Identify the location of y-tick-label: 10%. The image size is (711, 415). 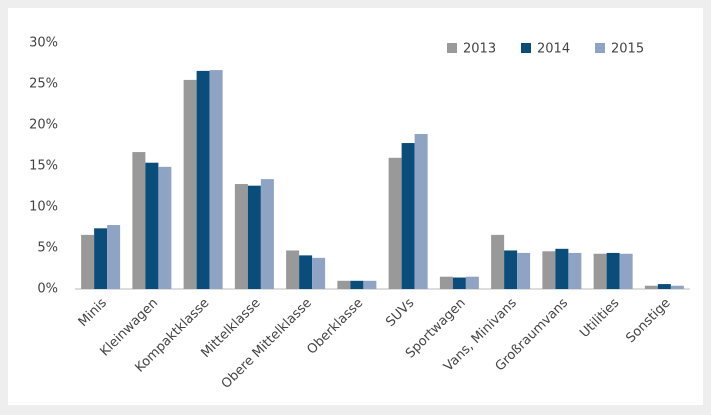
(43, 207).